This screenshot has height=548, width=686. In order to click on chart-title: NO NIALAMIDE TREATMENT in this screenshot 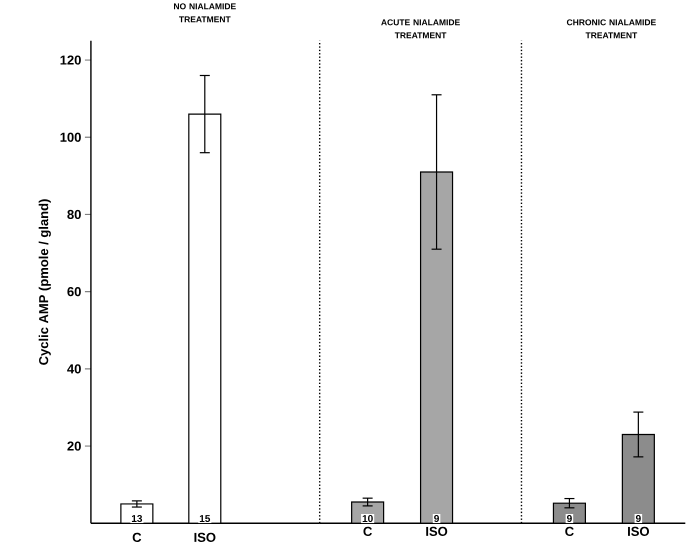, I will do `click(205, 12)`.